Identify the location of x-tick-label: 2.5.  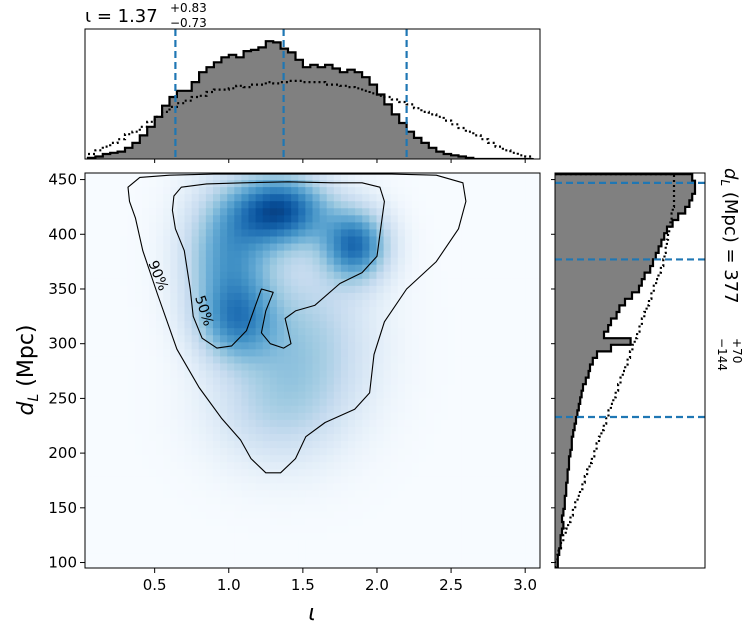
(451, 585).